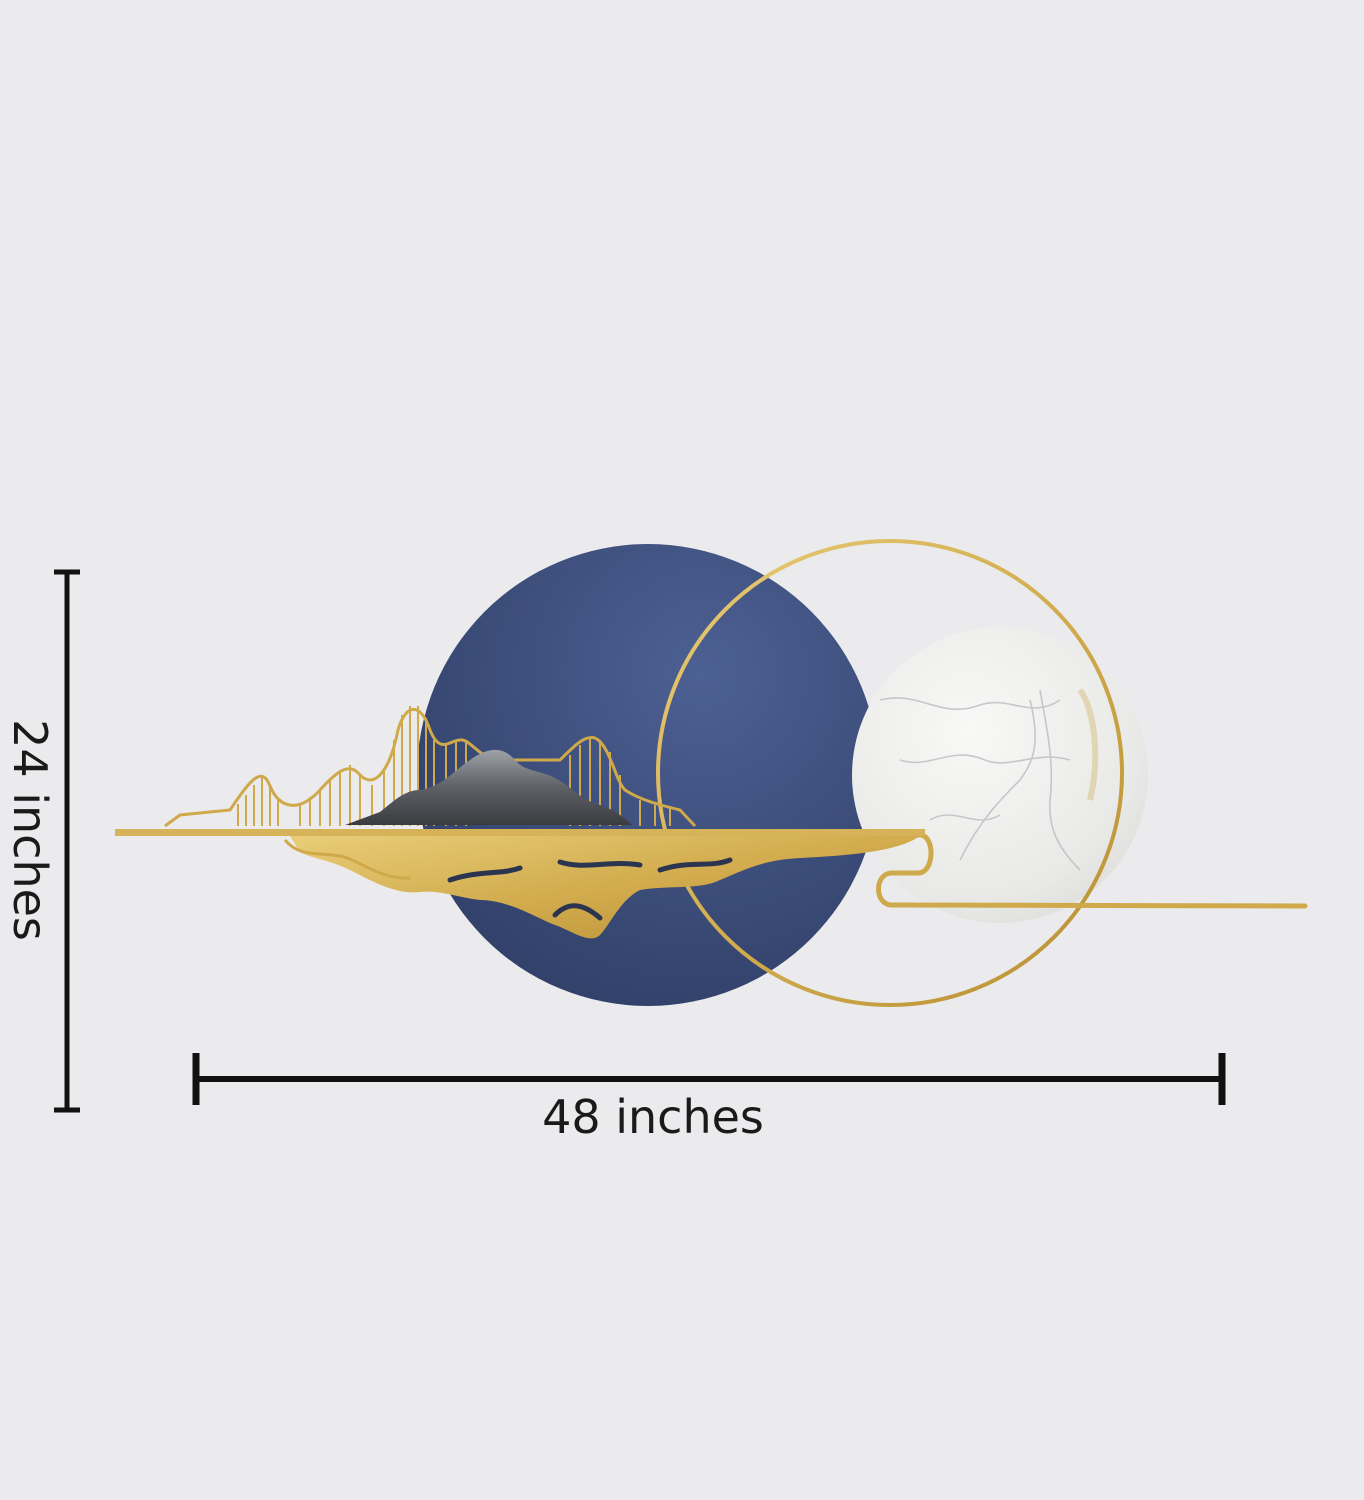 The height and width of the screenshot is (1500, 1364). Describe the element at coordinates (67, 841) in the screenshot. I see `height-dimension-bar` at that location.